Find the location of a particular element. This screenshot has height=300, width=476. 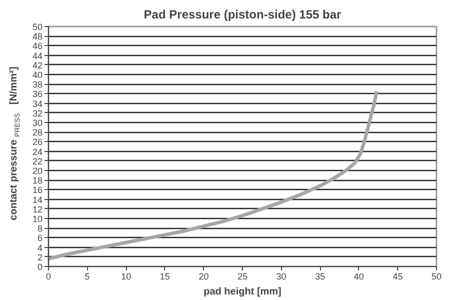

y-tick-label: 44 is located at coordinates (37, 55).